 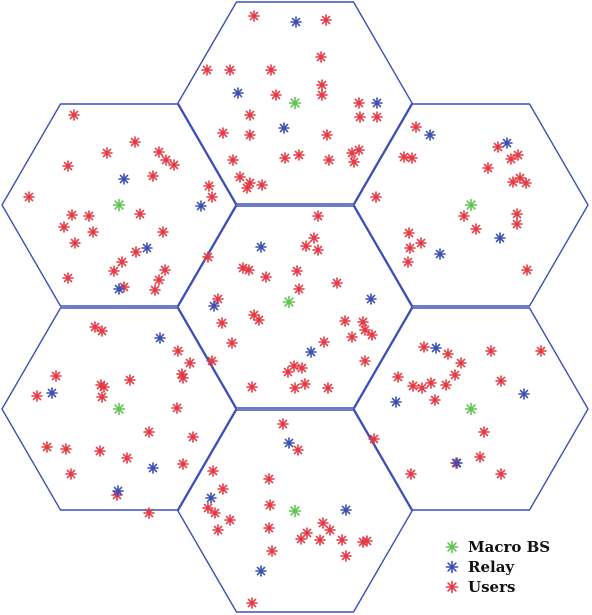 I want to click on legend-label-macro-bs: Macro BS, so click(x=509, y=547).